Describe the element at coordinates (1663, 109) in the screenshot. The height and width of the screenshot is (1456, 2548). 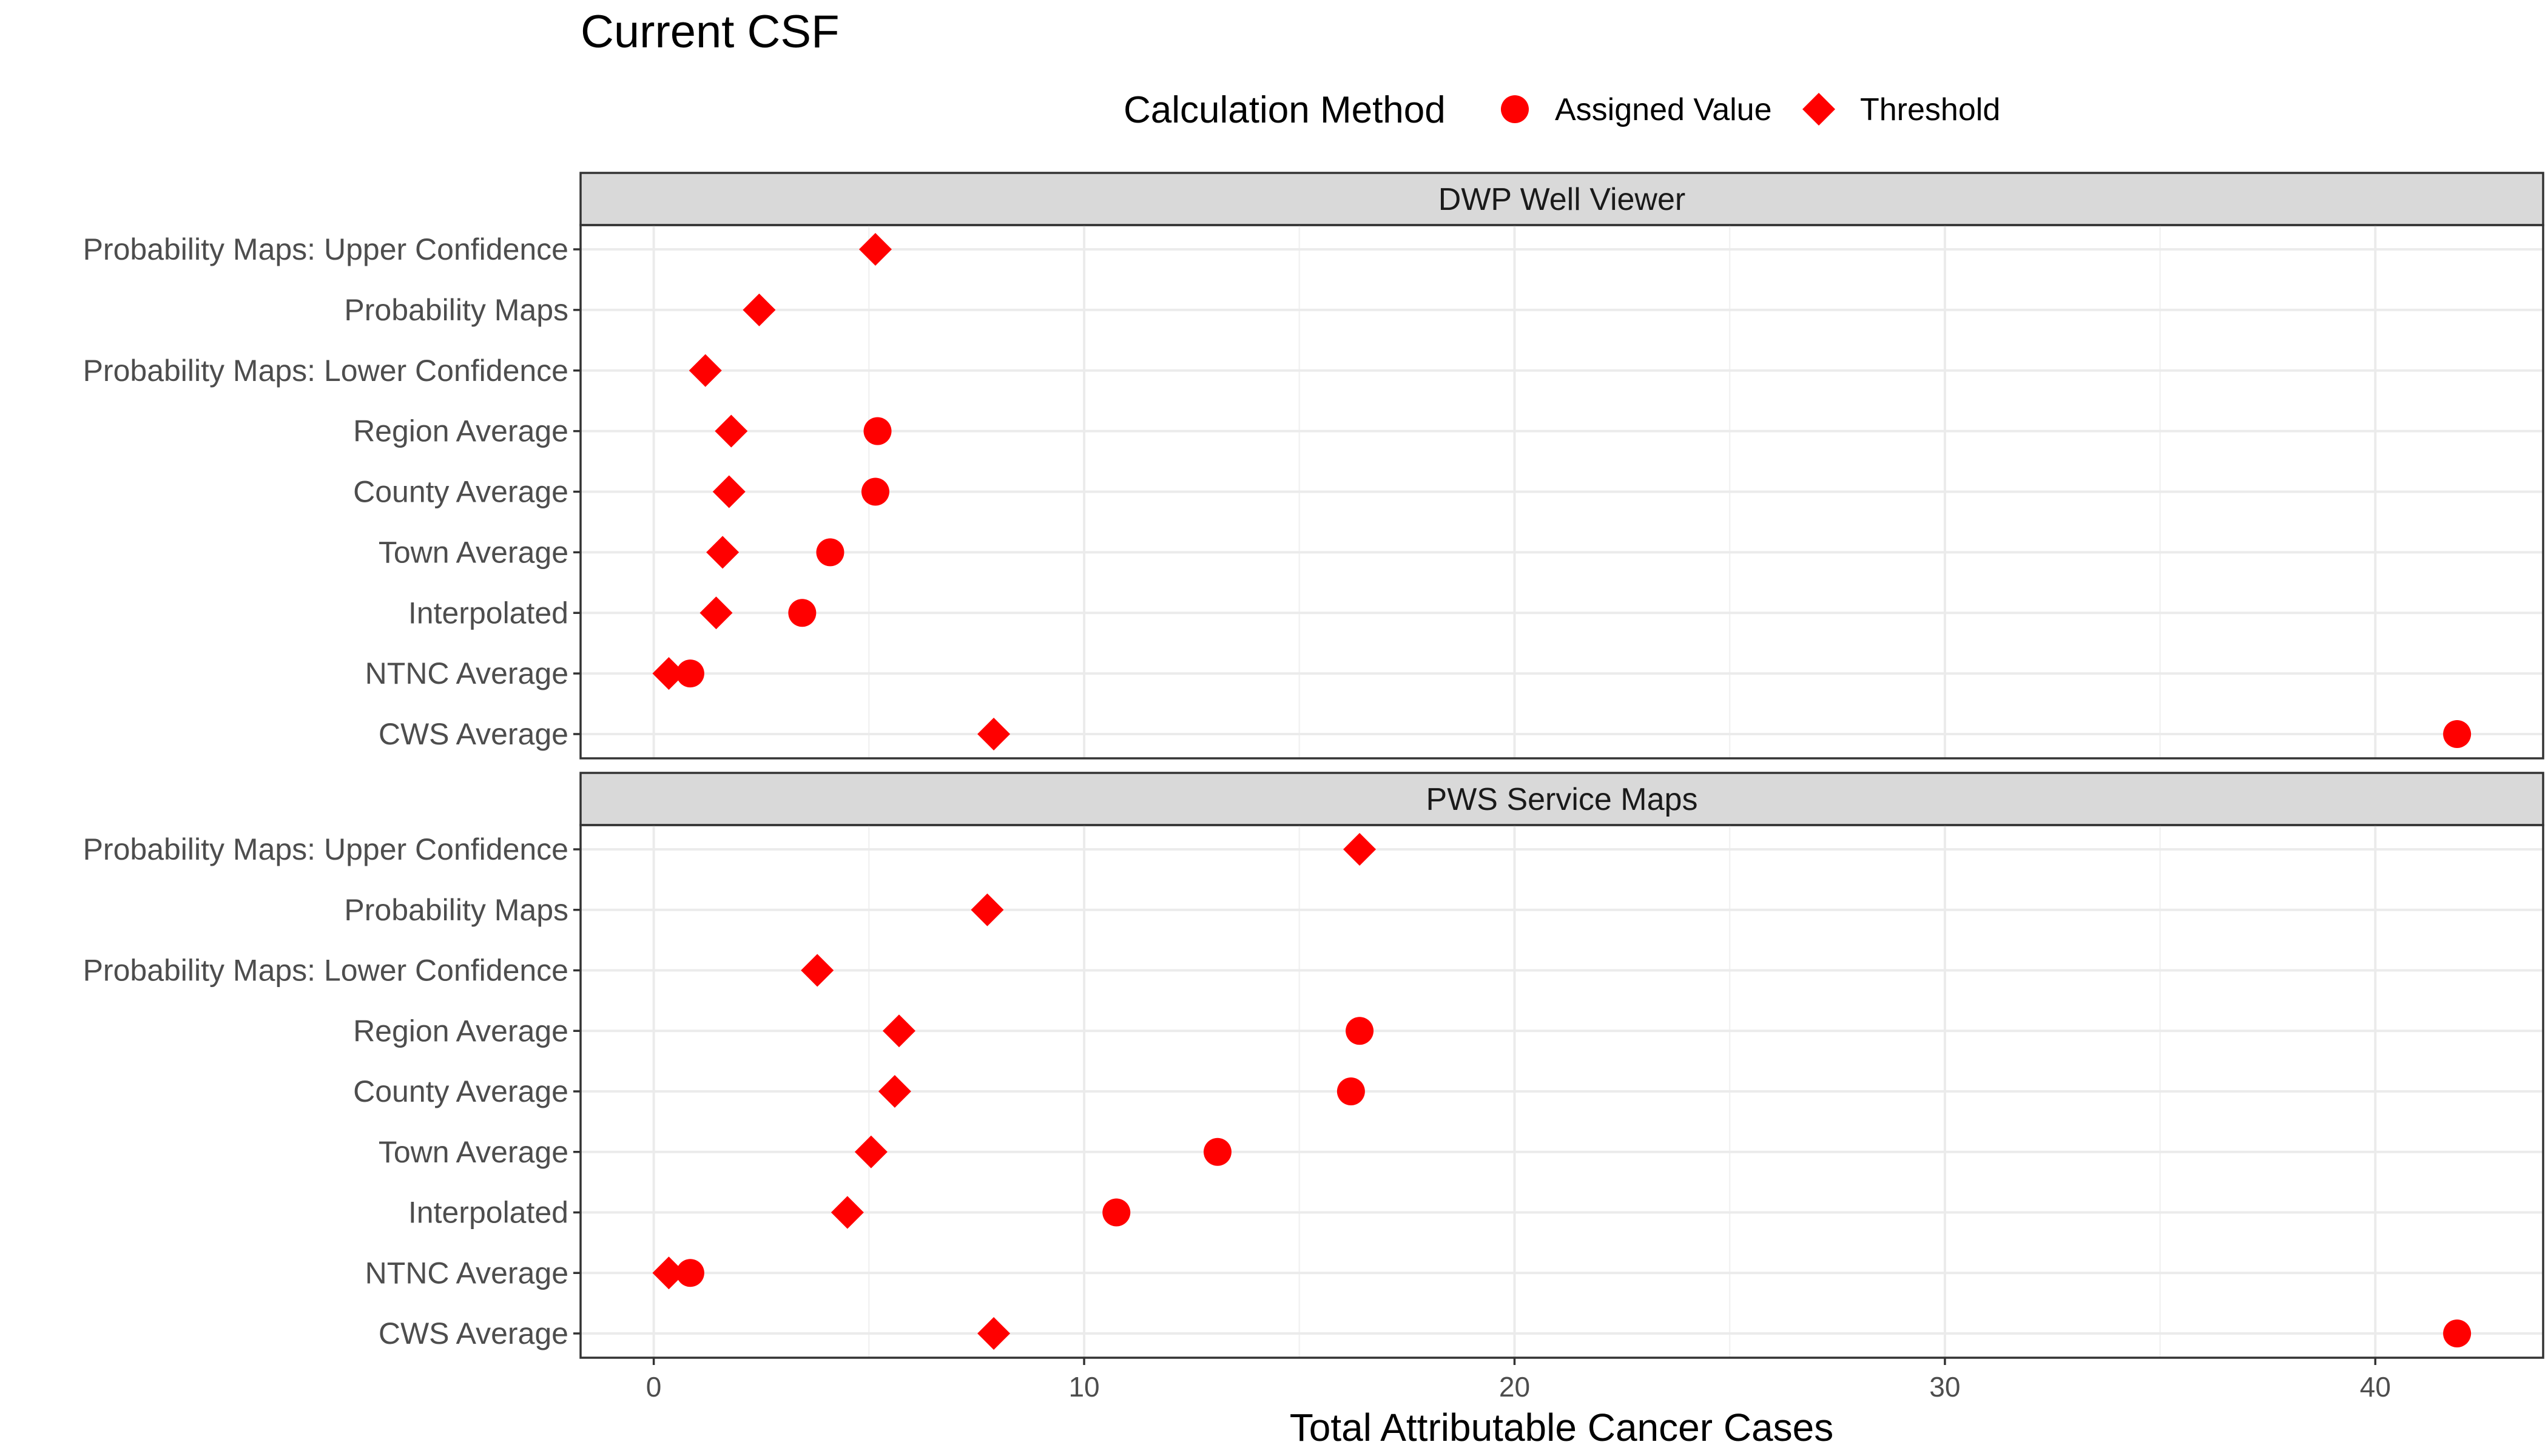
I see `legend-label-assigned-value: Assigned Value` at that location.